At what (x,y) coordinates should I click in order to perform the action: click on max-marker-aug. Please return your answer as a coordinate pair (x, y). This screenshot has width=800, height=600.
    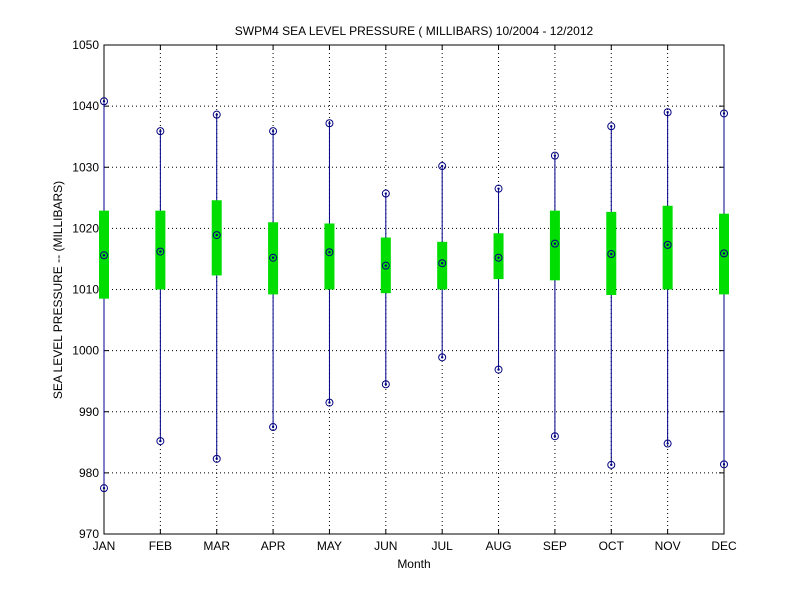
    Looking at the image, I should click on (498, 188).